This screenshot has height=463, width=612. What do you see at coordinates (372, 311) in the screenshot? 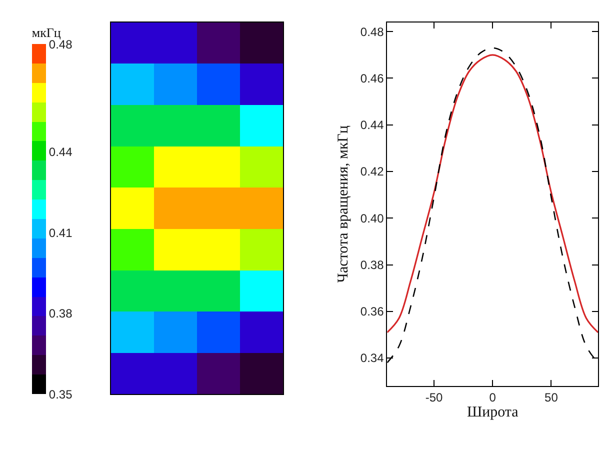
I see `y-tick-label: 0.36` at bounding box center [372, 311].